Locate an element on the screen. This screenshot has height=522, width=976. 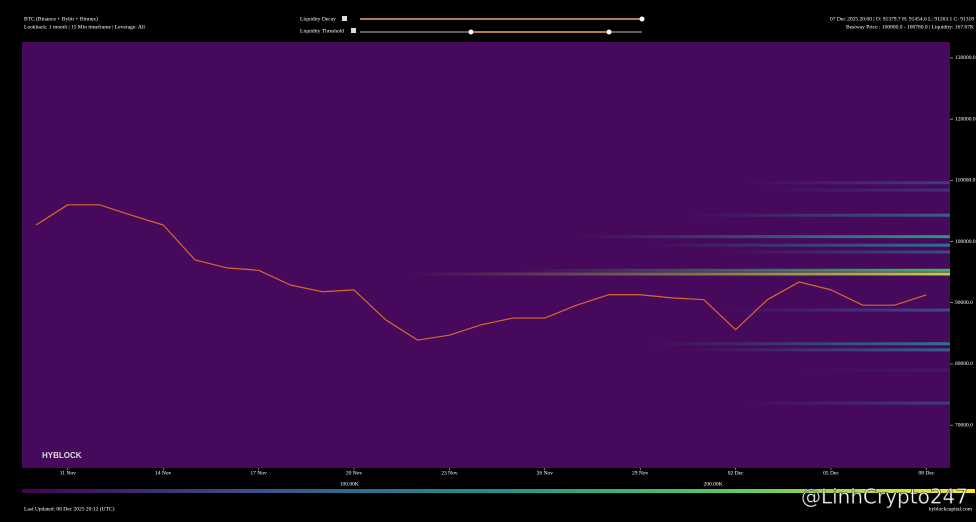
watermark: @LinhCrypto247 is located at coordinates (884, 497).